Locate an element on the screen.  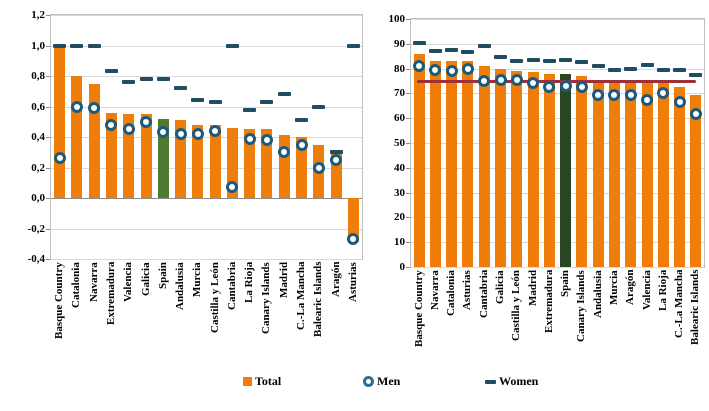
y-axis-label: 10 is located at coordinates (399, 242).